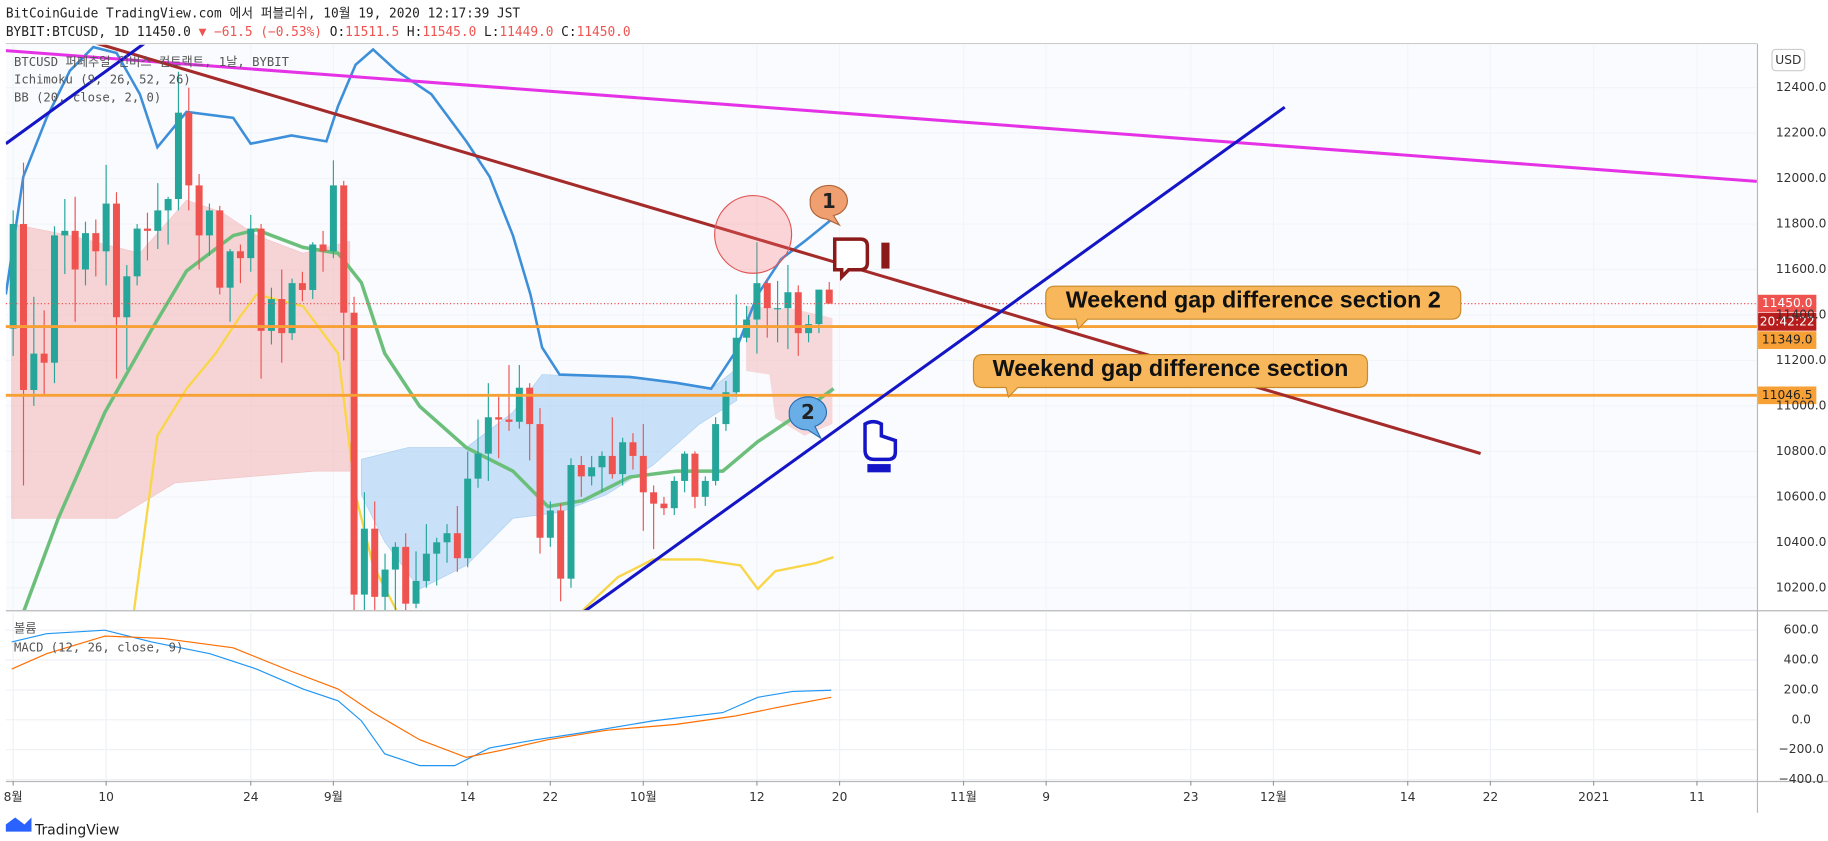  I want to click on bb-lower, so click(265, 452).